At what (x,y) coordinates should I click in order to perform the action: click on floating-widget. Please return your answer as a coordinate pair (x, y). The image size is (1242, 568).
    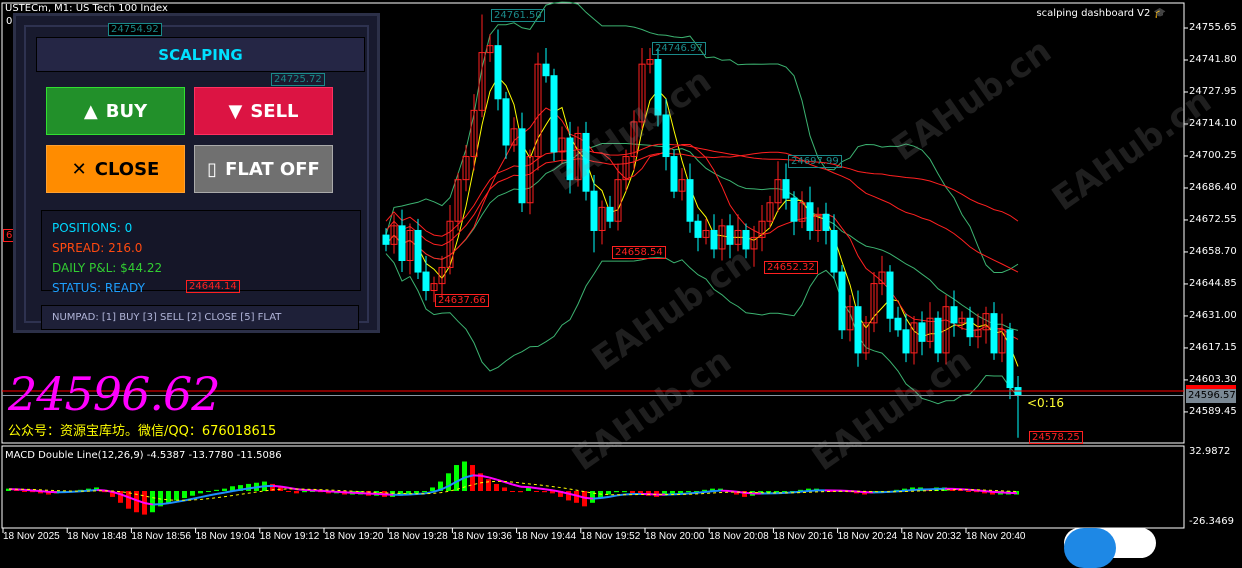
    Looking at the image, I should click on (1110, 543).